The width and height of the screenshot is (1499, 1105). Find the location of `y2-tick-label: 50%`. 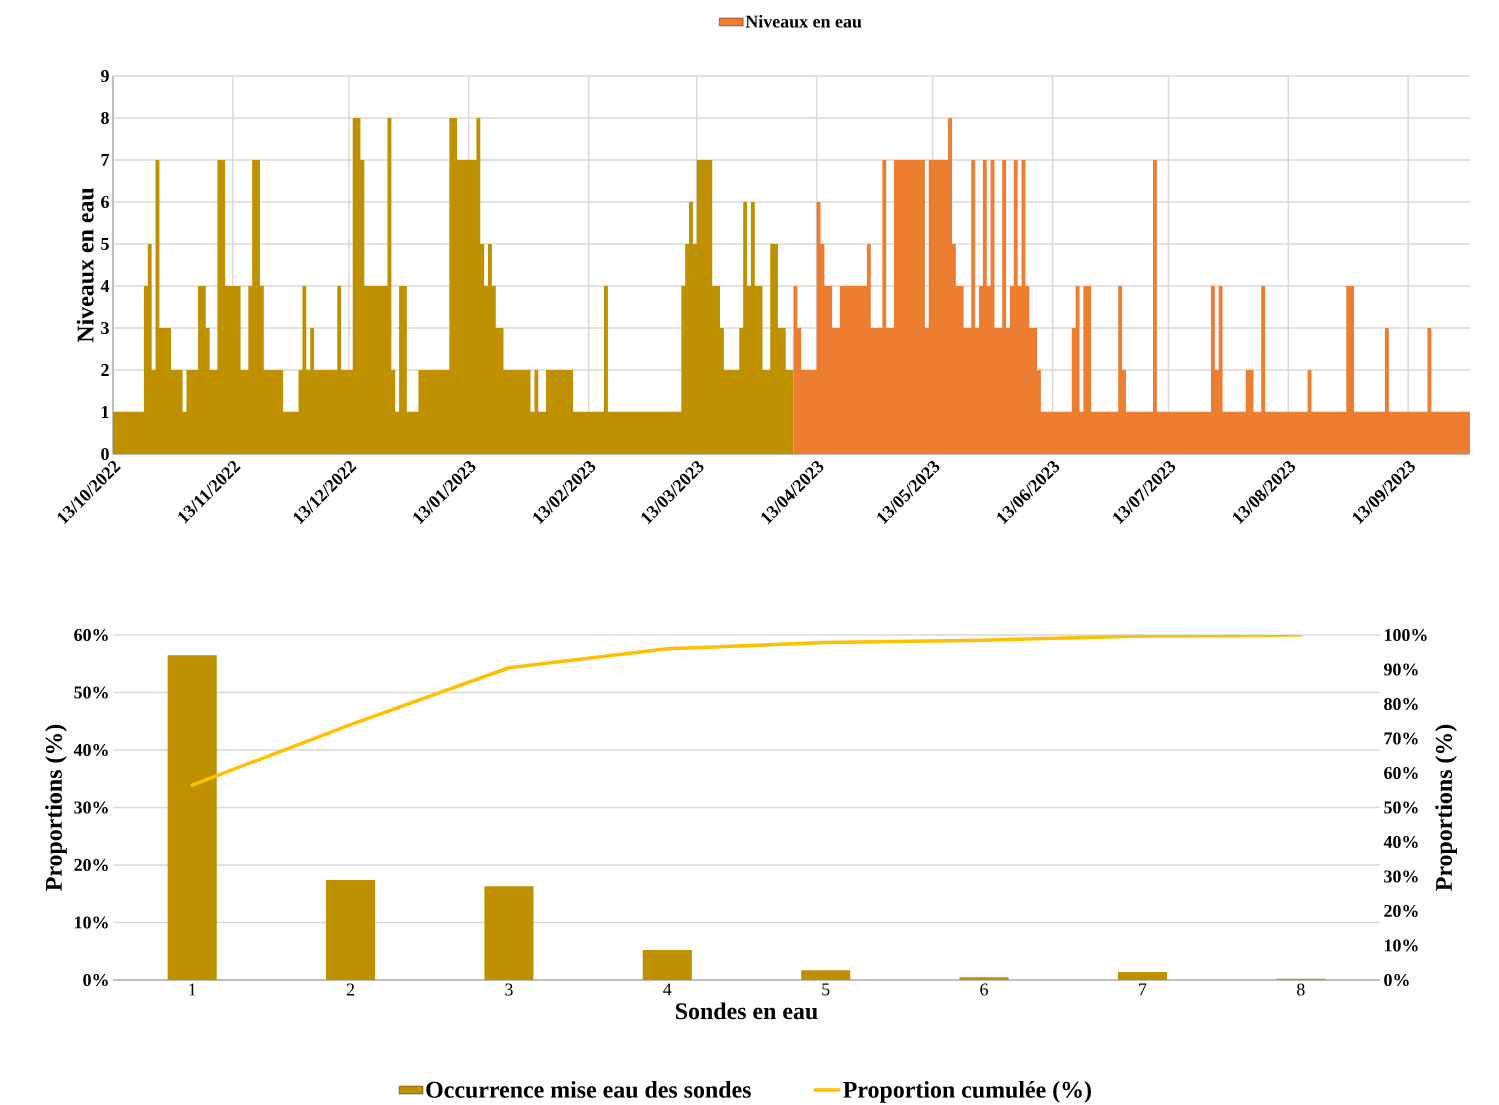

y2-tick-label: 50% is located at coordinates (1401, 807).